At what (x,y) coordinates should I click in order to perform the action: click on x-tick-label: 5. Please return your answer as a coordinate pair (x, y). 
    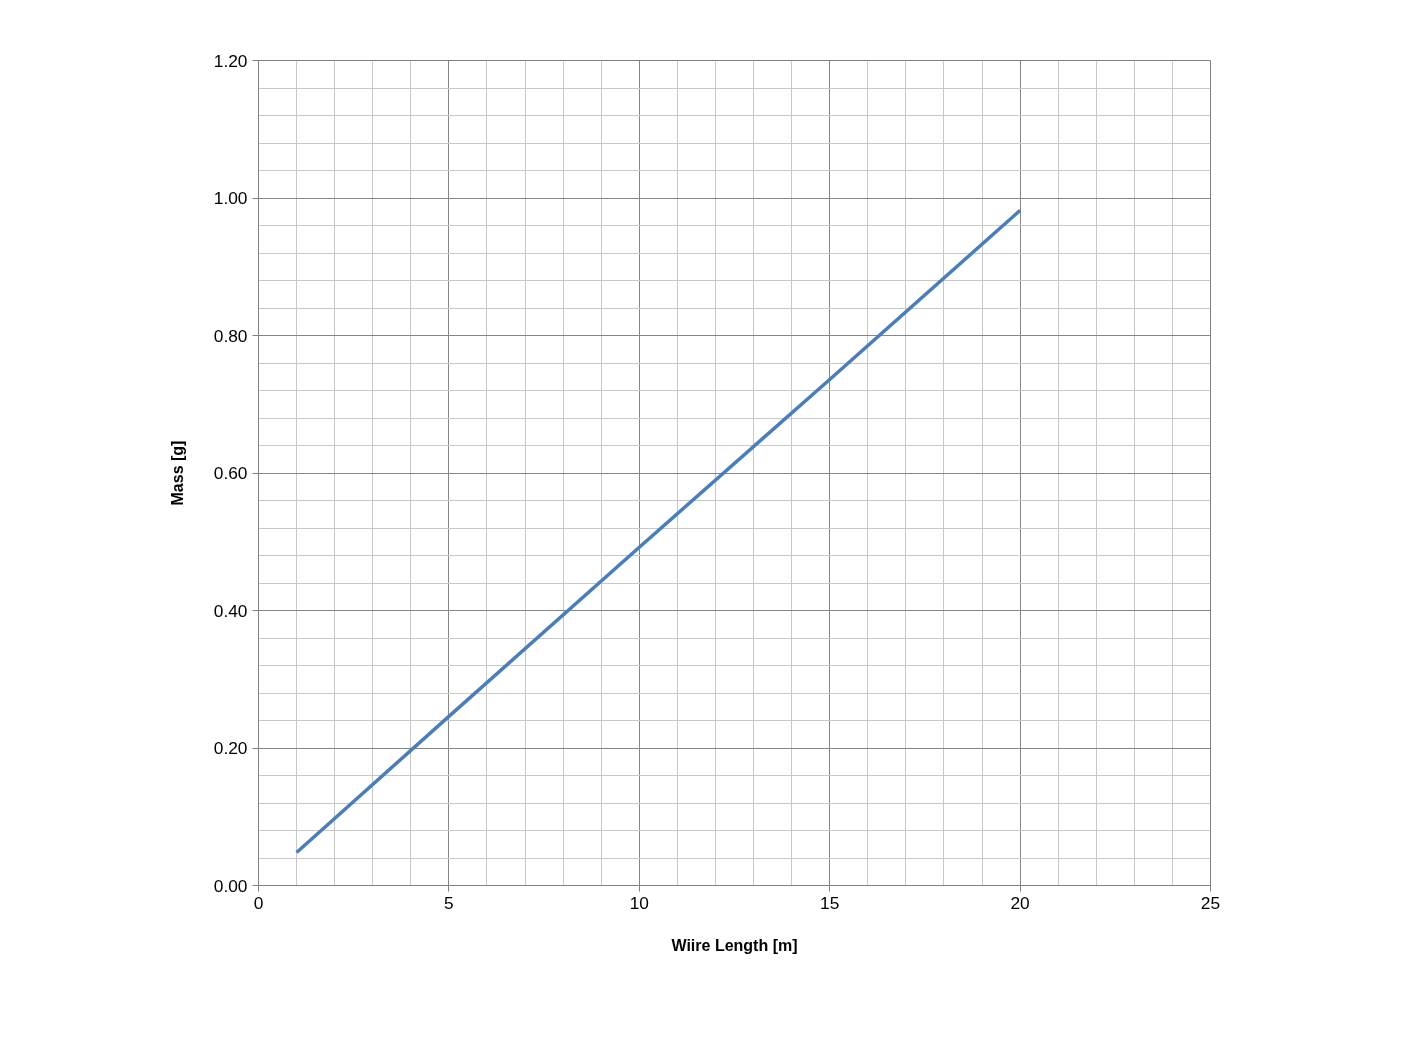
    Looking at the image, I should click on (449, 902).